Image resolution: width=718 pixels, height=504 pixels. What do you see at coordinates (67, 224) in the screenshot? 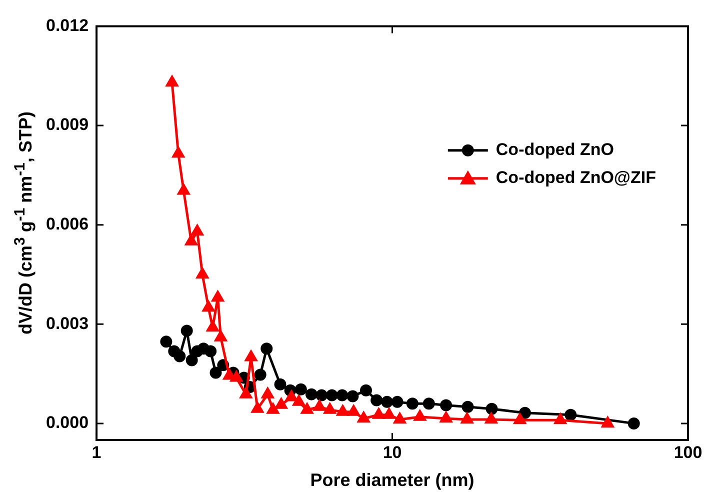
I see `y-tick-label: 0.006` at bounding box center [67, 224].